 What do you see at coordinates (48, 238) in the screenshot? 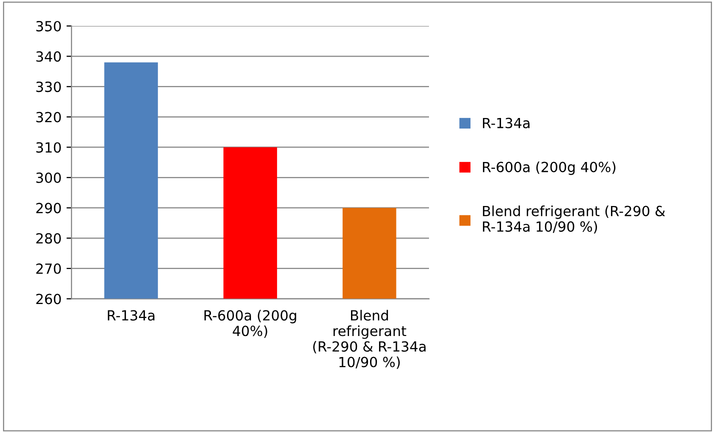
I see `y-tick-label: 280` at bounding box center [48, 238].